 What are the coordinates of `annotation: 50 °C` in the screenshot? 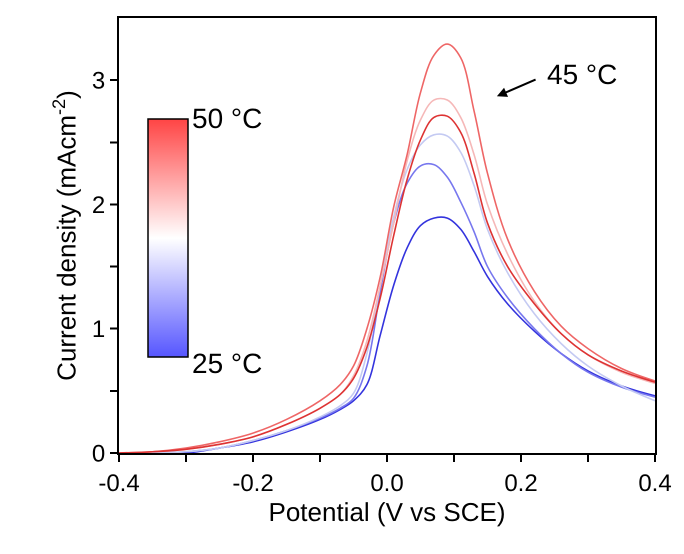 It's located at (227, 118).